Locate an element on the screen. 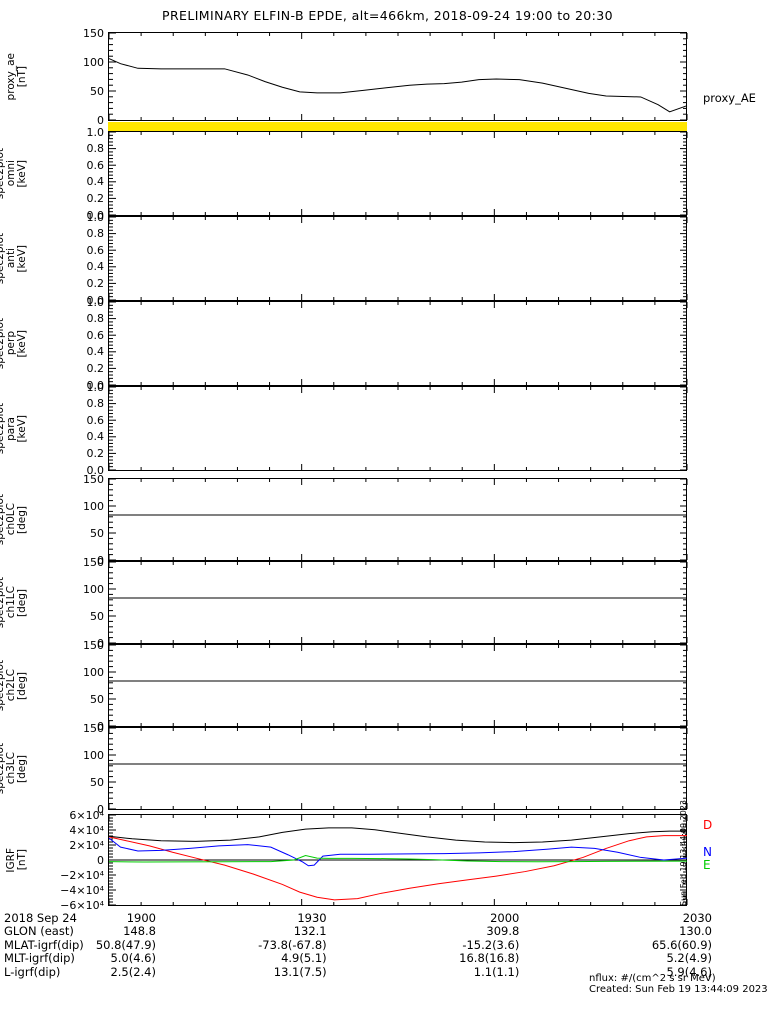 The image size is (775, 1021). xaxis-value: 5.0(4.6) is located at coordinates (133, 958).